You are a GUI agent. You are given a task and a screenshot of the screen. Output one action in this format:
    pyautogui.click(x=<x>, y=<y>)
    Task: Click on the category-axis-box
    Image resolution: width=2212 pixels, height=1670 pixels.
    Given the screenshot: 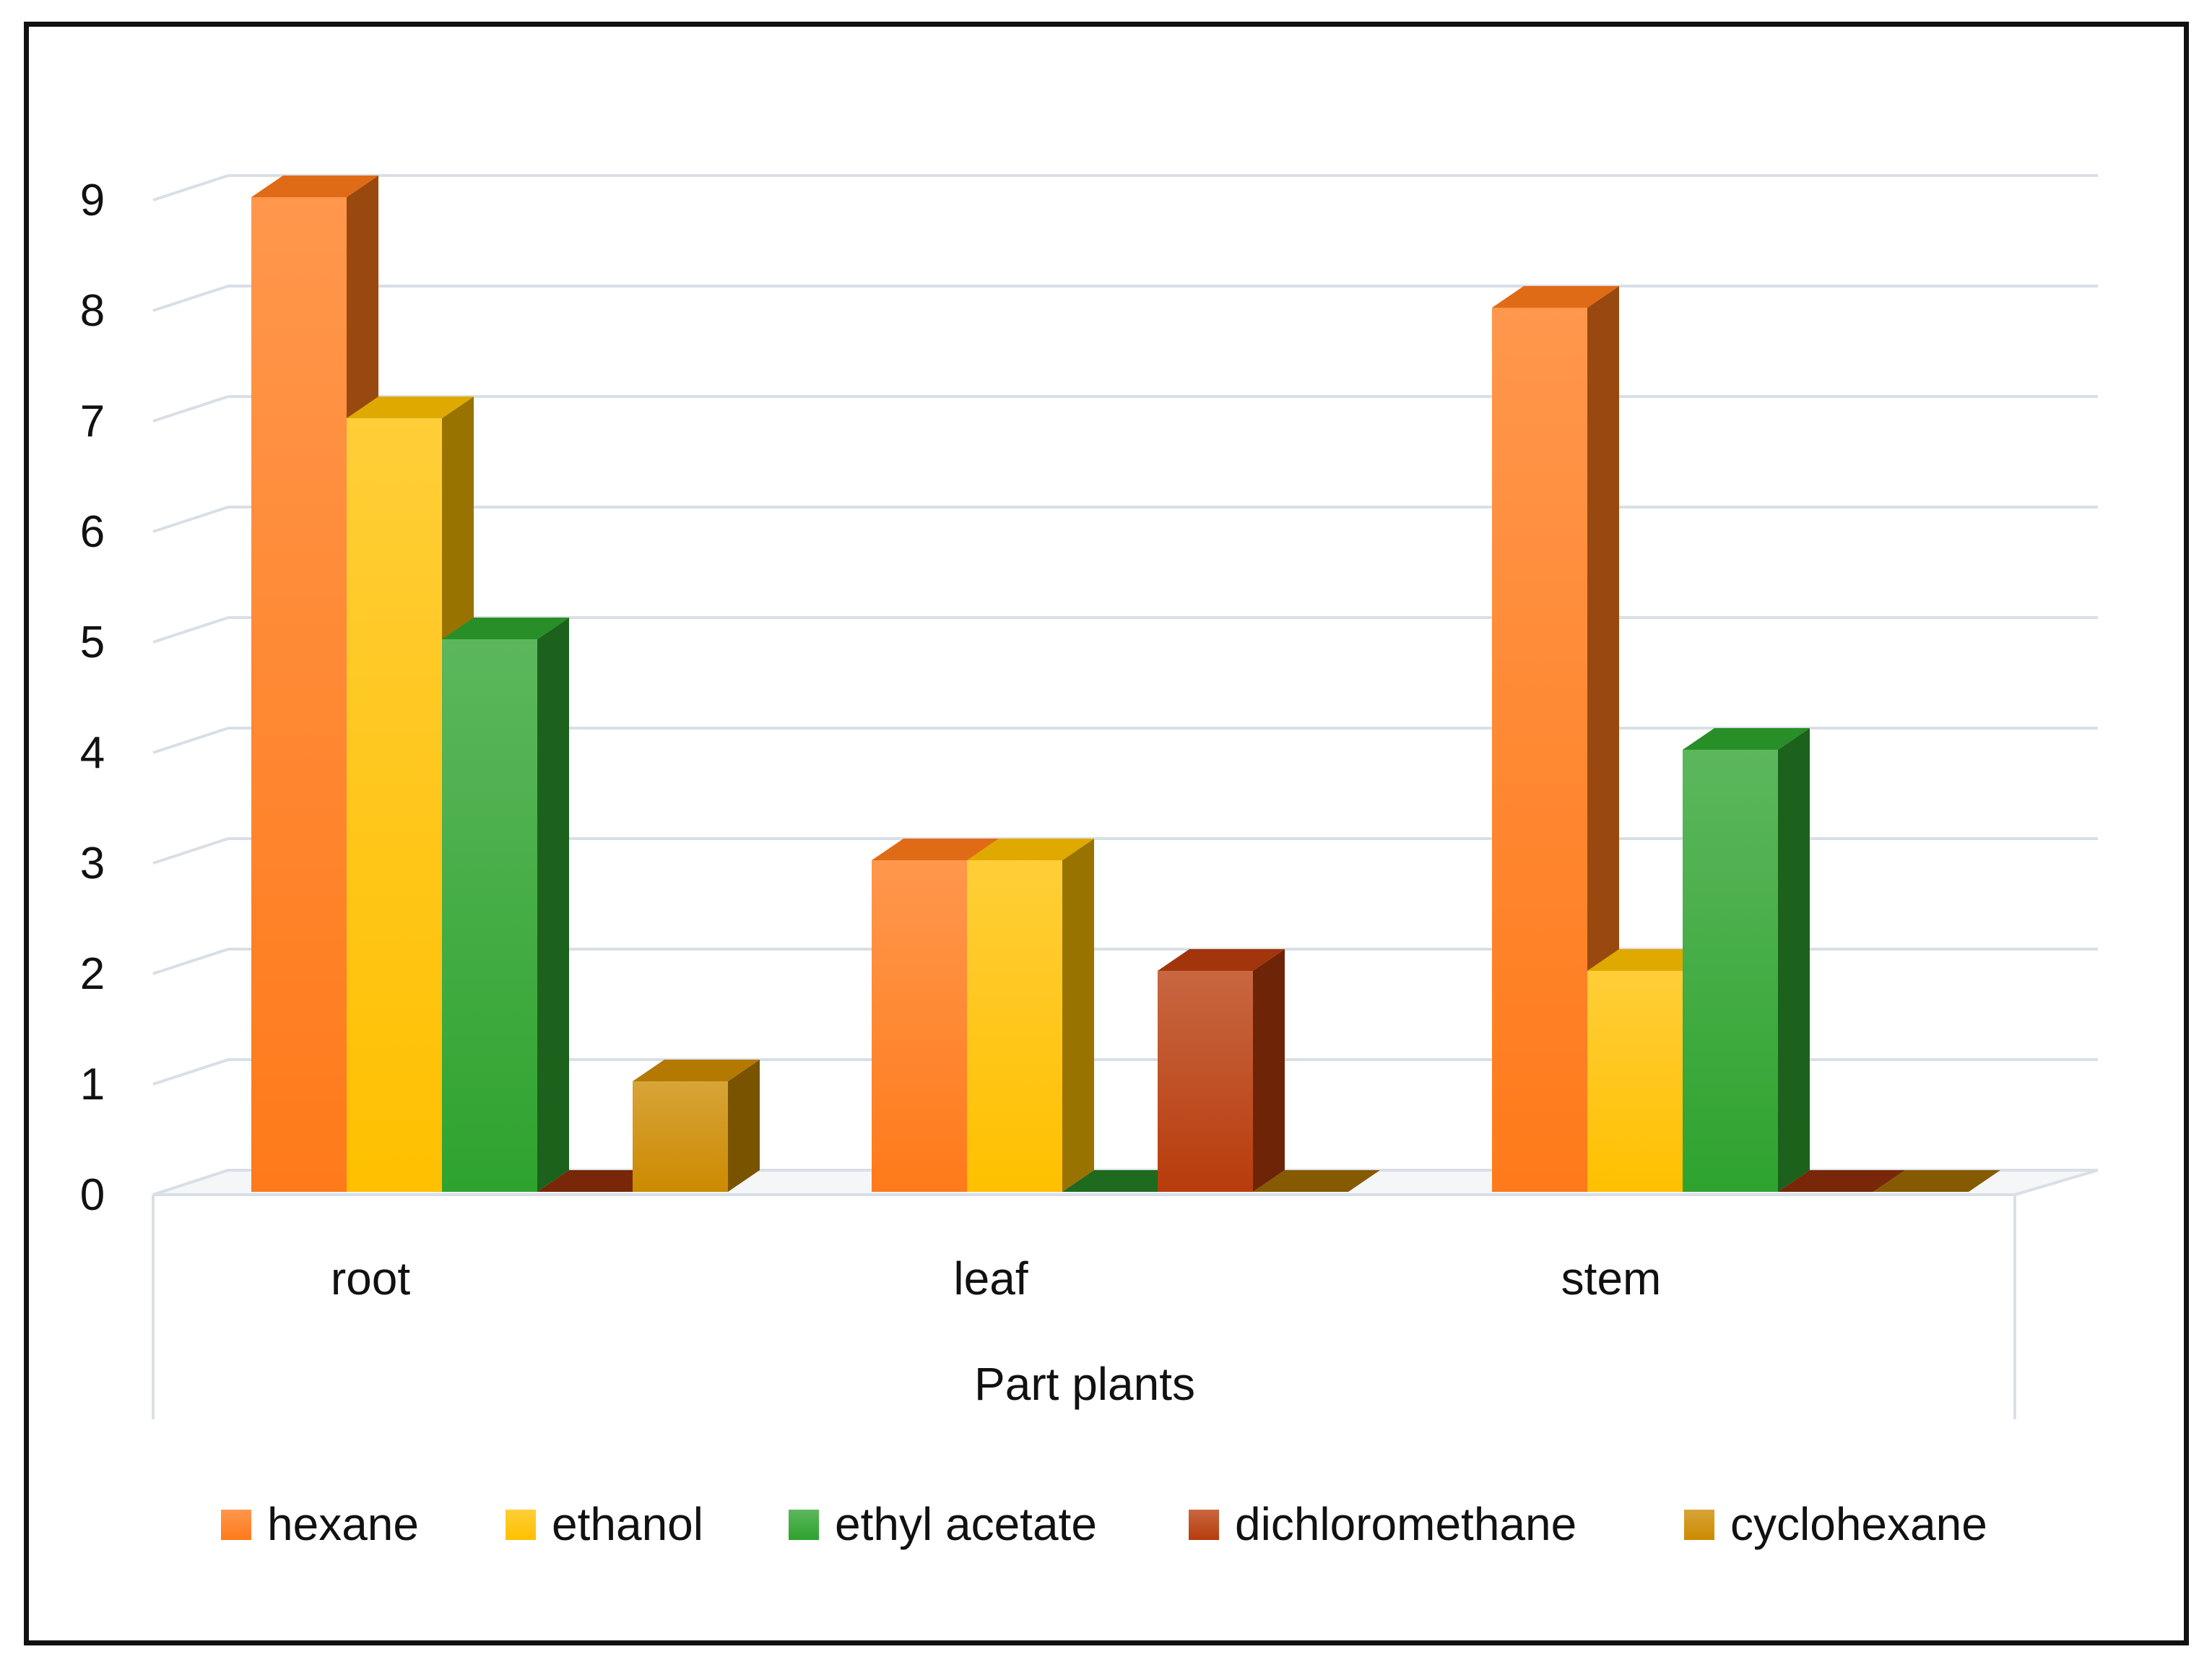 What is the action you would take?
    pyautogui.click(x=1084, y=1306)
    